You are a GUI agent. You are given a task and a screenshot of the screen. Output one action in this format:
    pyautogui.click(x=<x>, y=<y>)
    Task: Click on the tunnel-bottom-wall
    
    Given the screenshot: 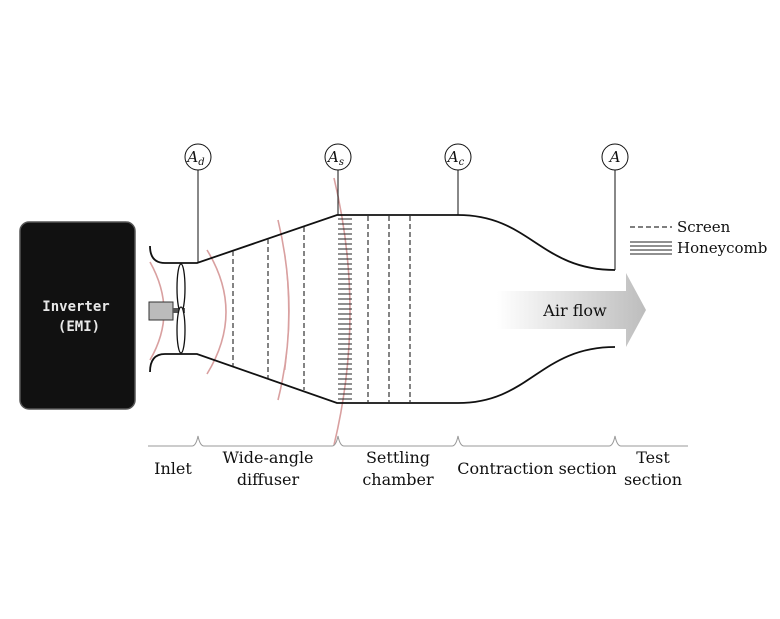 What is the action you would take?
    pyautogui.click(x=382, y=375)
    